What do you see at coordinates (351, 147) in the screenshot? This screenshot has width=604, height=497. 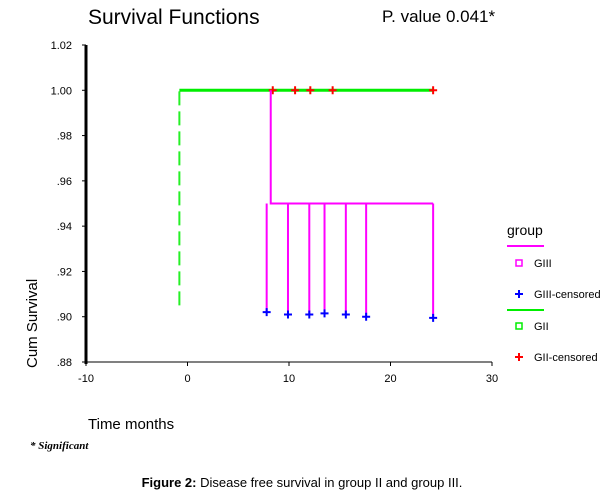 I see `giii-survival-line` at bounding box center [351, 147].